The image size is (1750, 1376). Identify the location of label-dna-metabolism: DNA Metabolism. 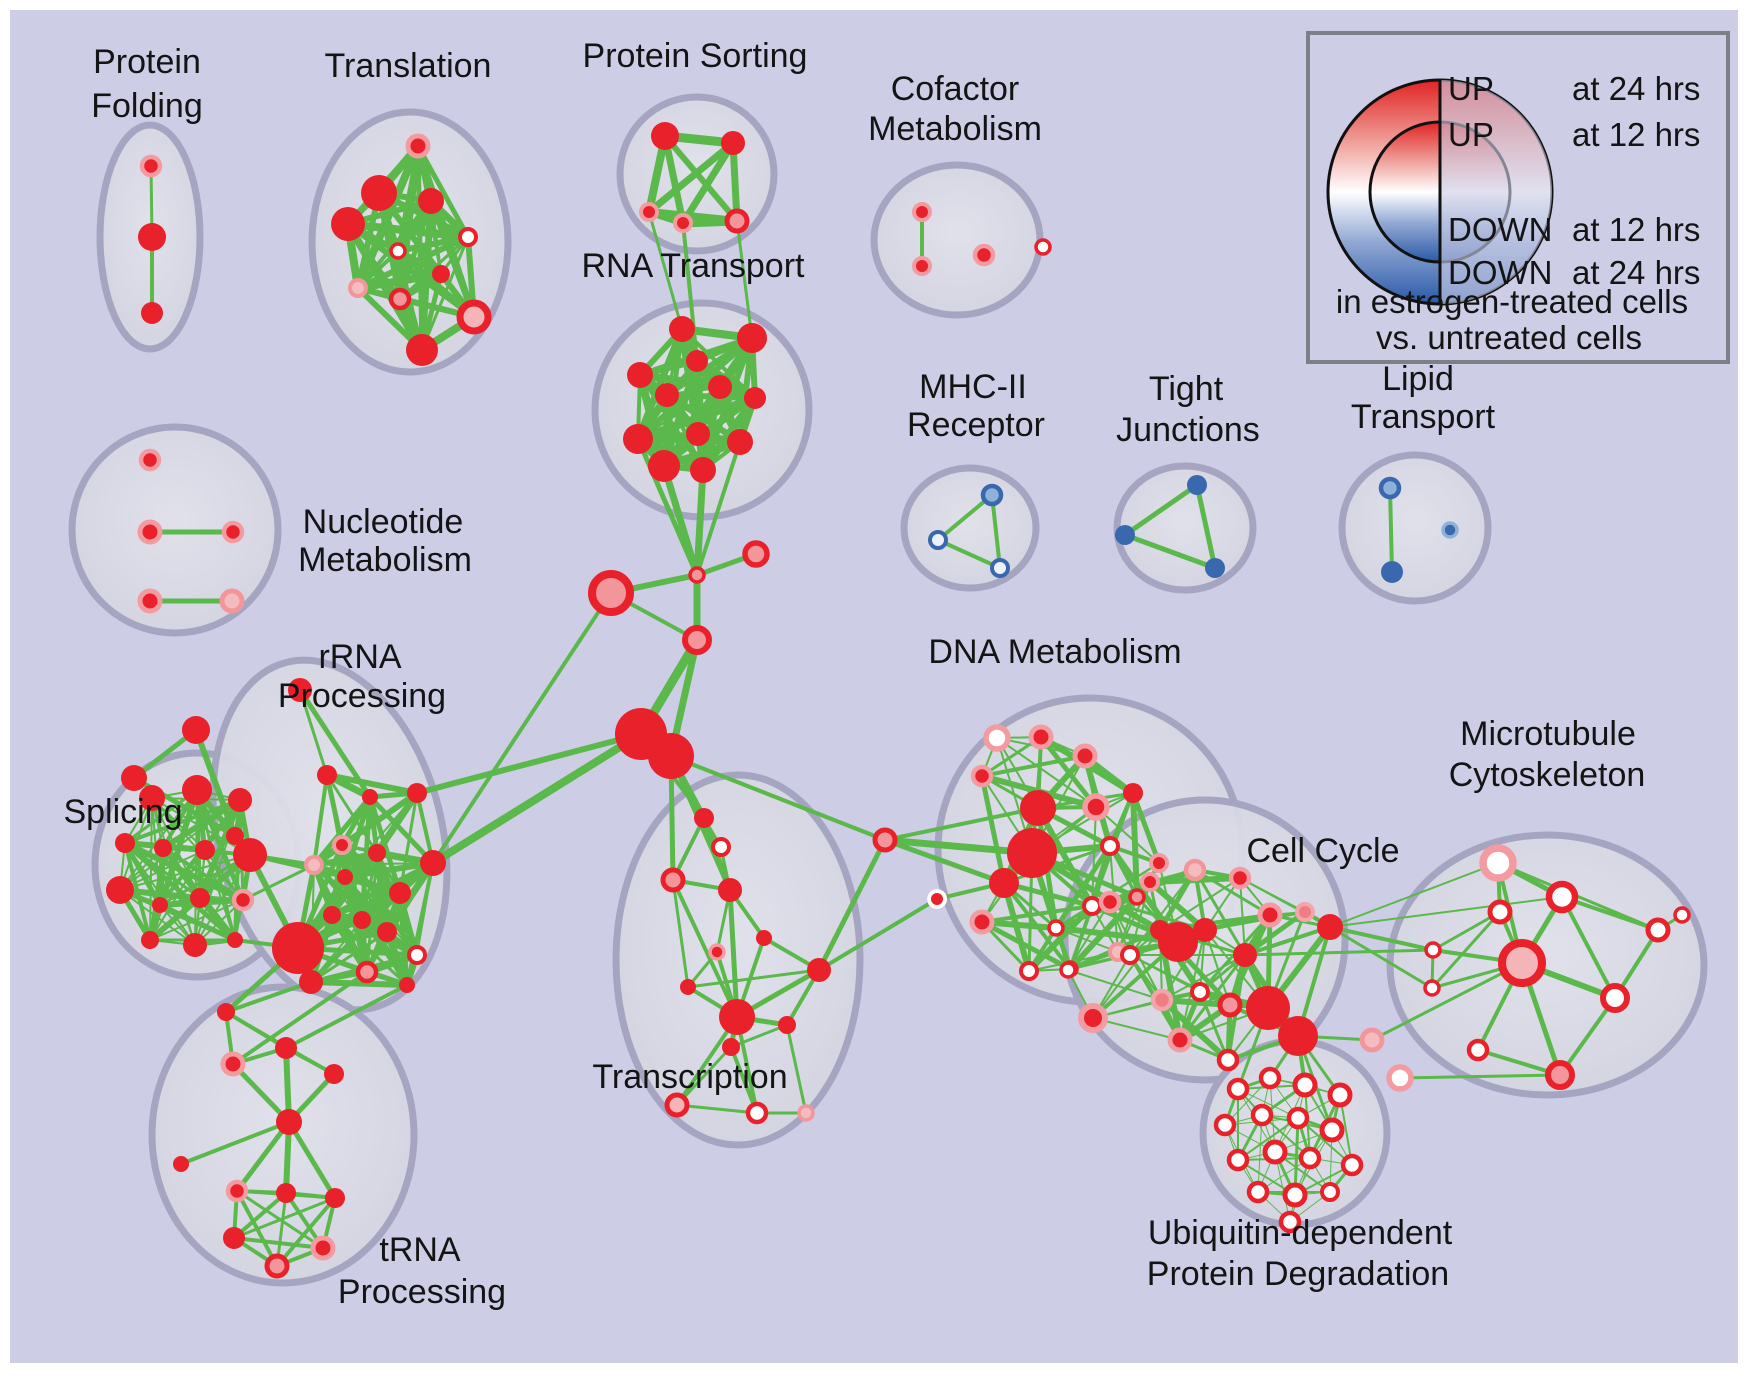
(1054, 652).